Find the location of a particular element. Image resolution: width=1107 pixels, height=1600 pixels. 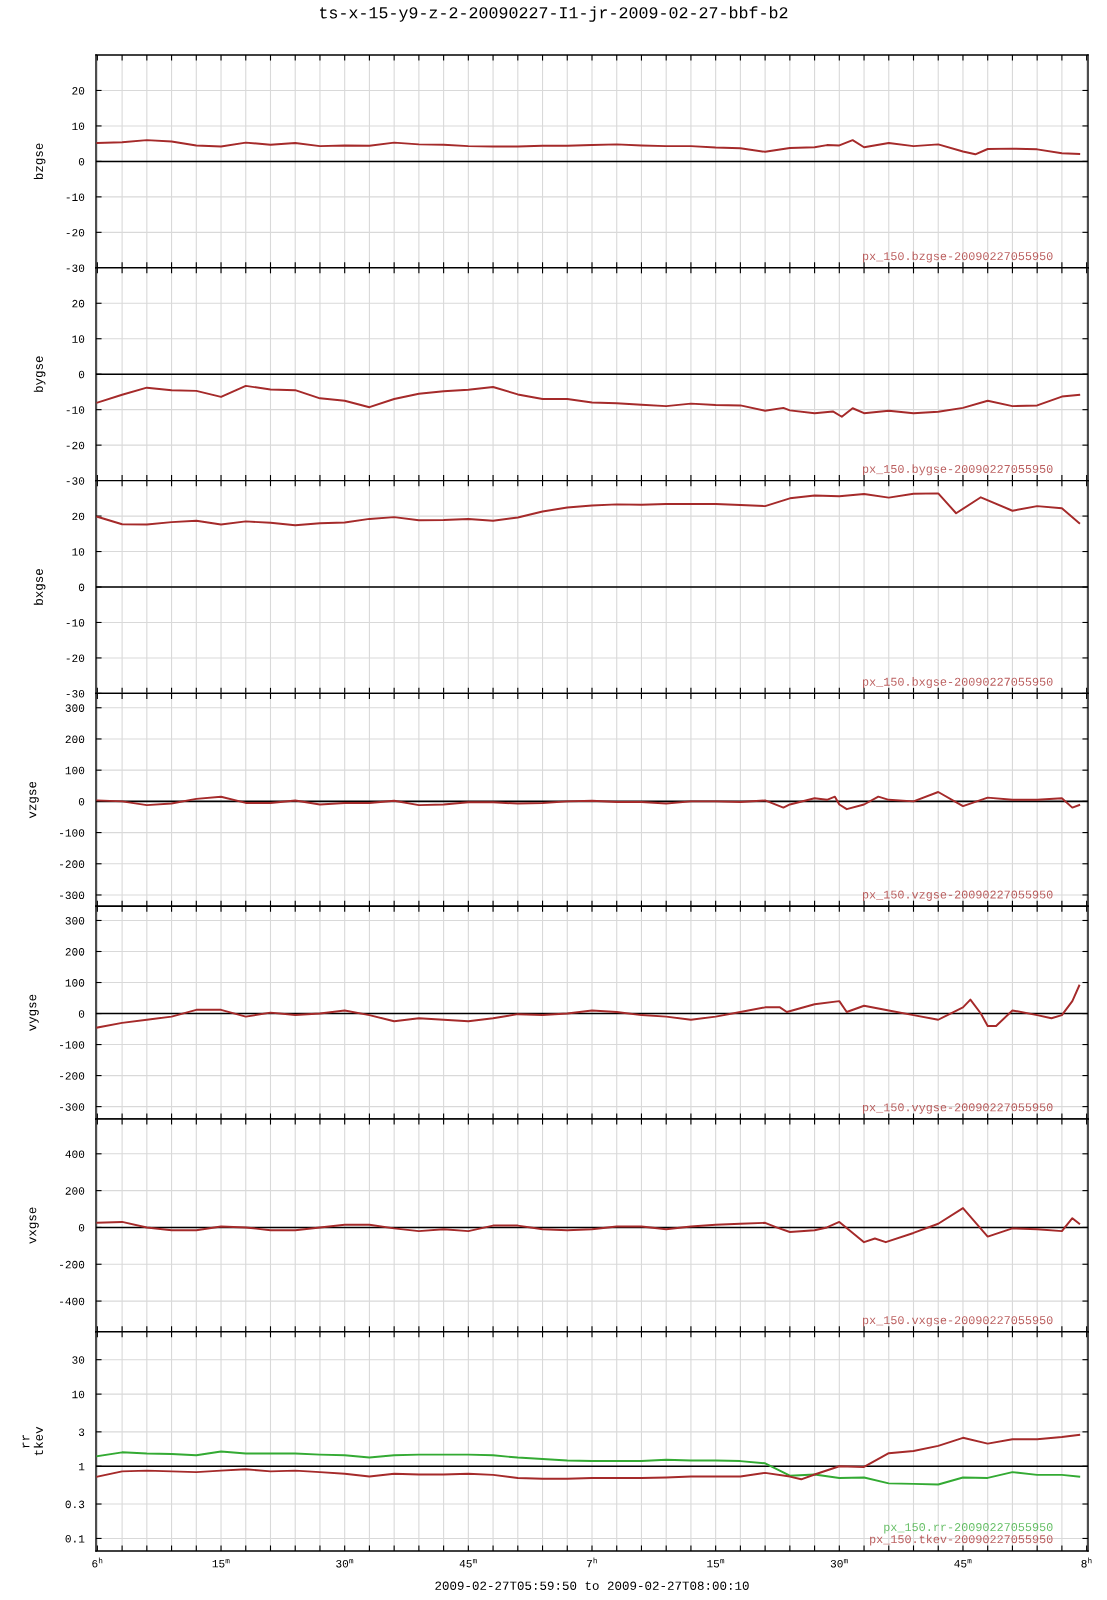

annotation: px_150.bygse-20090227055950 is located at coordinates (958, 470).